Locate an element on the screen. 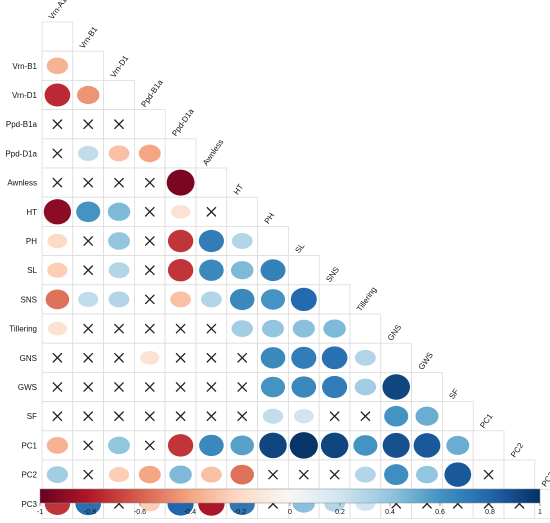 This screenshot has width=550, height=523. diagonal-label-awnless: Awnless is located at coordinates (213, 152).